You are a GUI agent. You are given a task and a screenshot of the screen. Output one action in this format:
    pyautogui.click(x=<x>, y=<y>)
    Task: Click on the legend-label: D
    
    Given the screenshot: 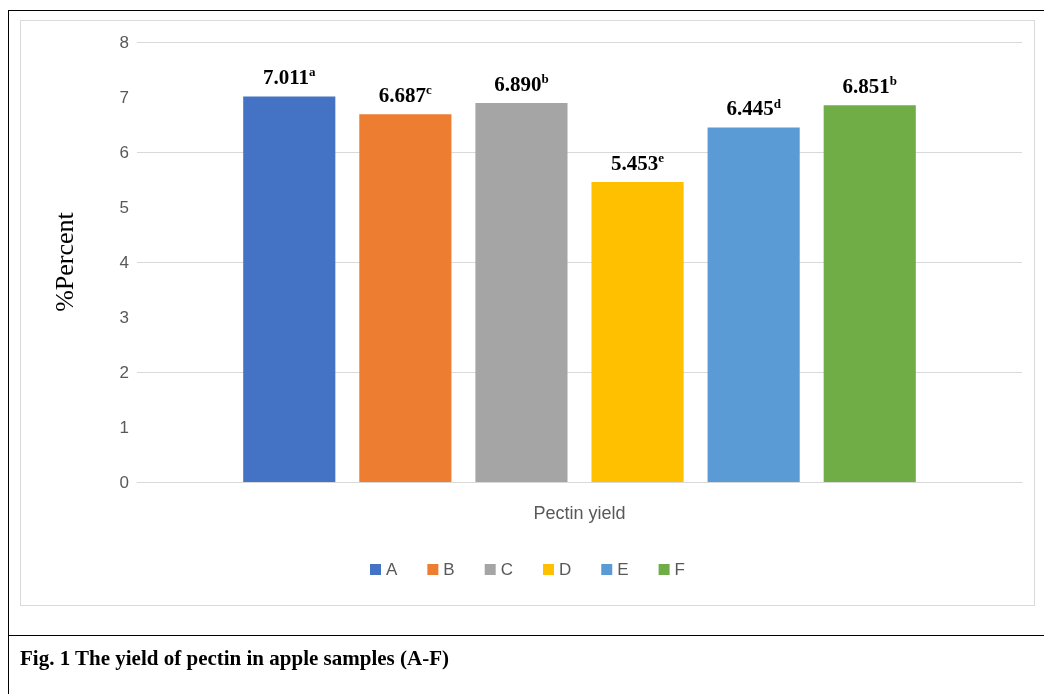 What is the action you would take?
    pyautogui.click(x=565, y=569)
    